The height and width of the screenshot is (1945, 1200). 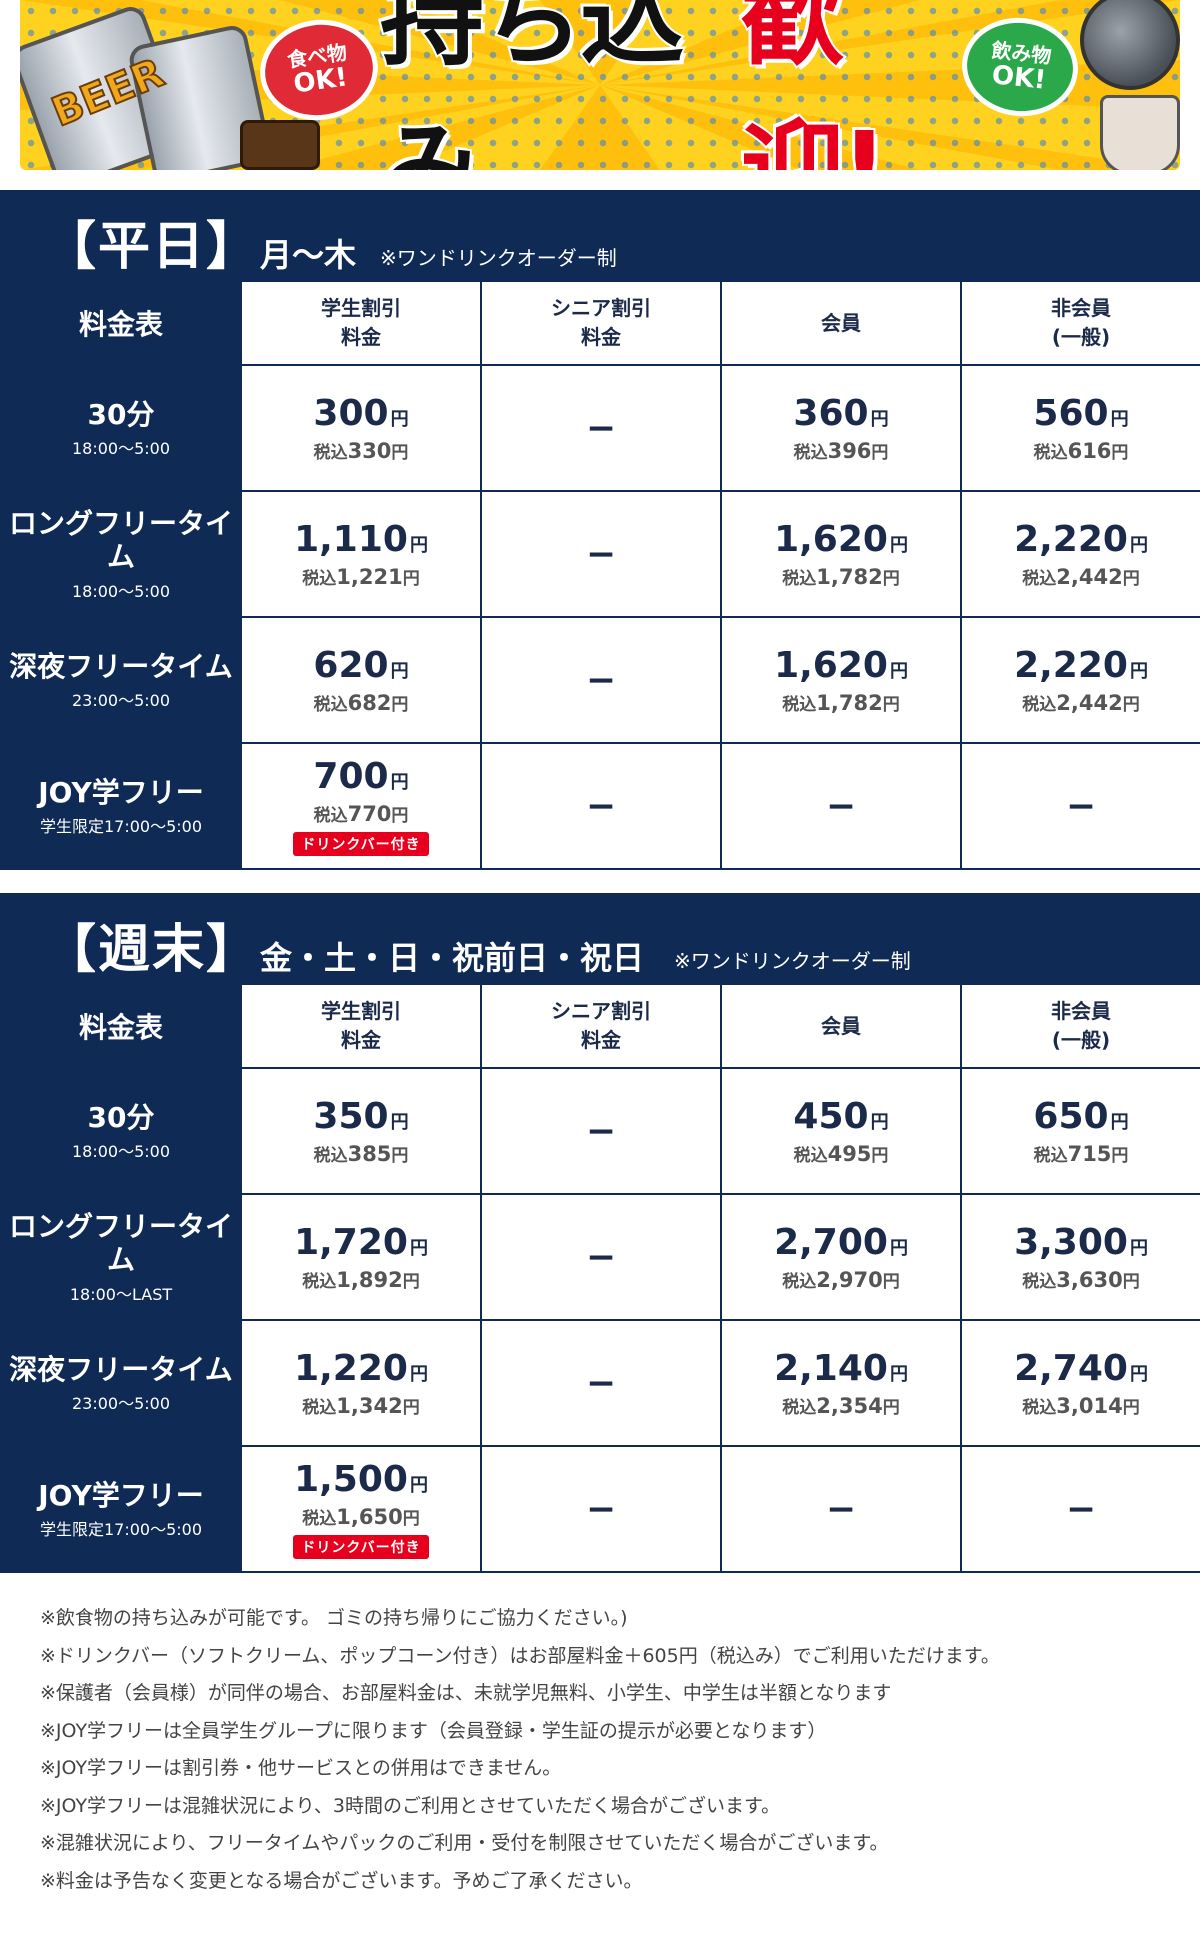 I want to click on tax-amount: 3,630, so click(x=1089, y=1280).